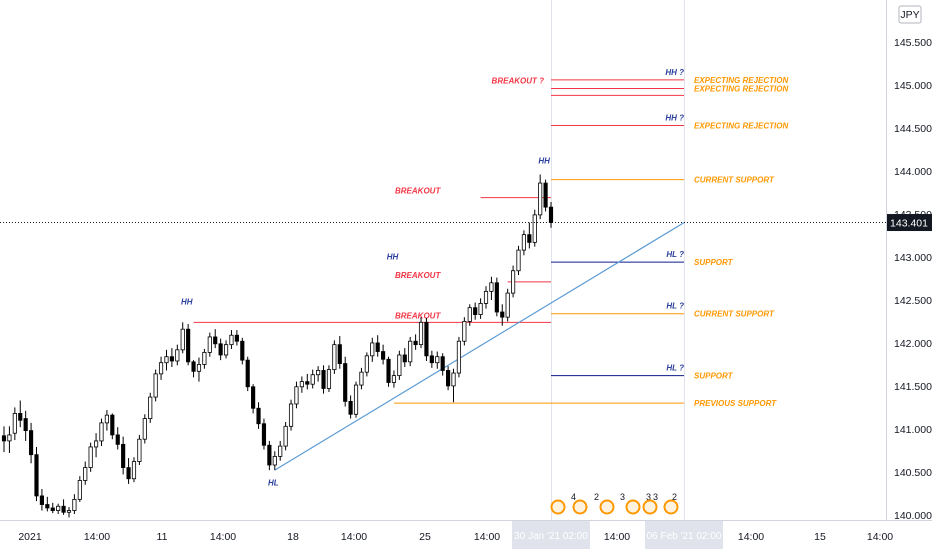 This screenshot has width=932, height=550. Describe the element at coordinates (913, 258) in the screenshot. I see `price-tick-label: 143.000` at that location.